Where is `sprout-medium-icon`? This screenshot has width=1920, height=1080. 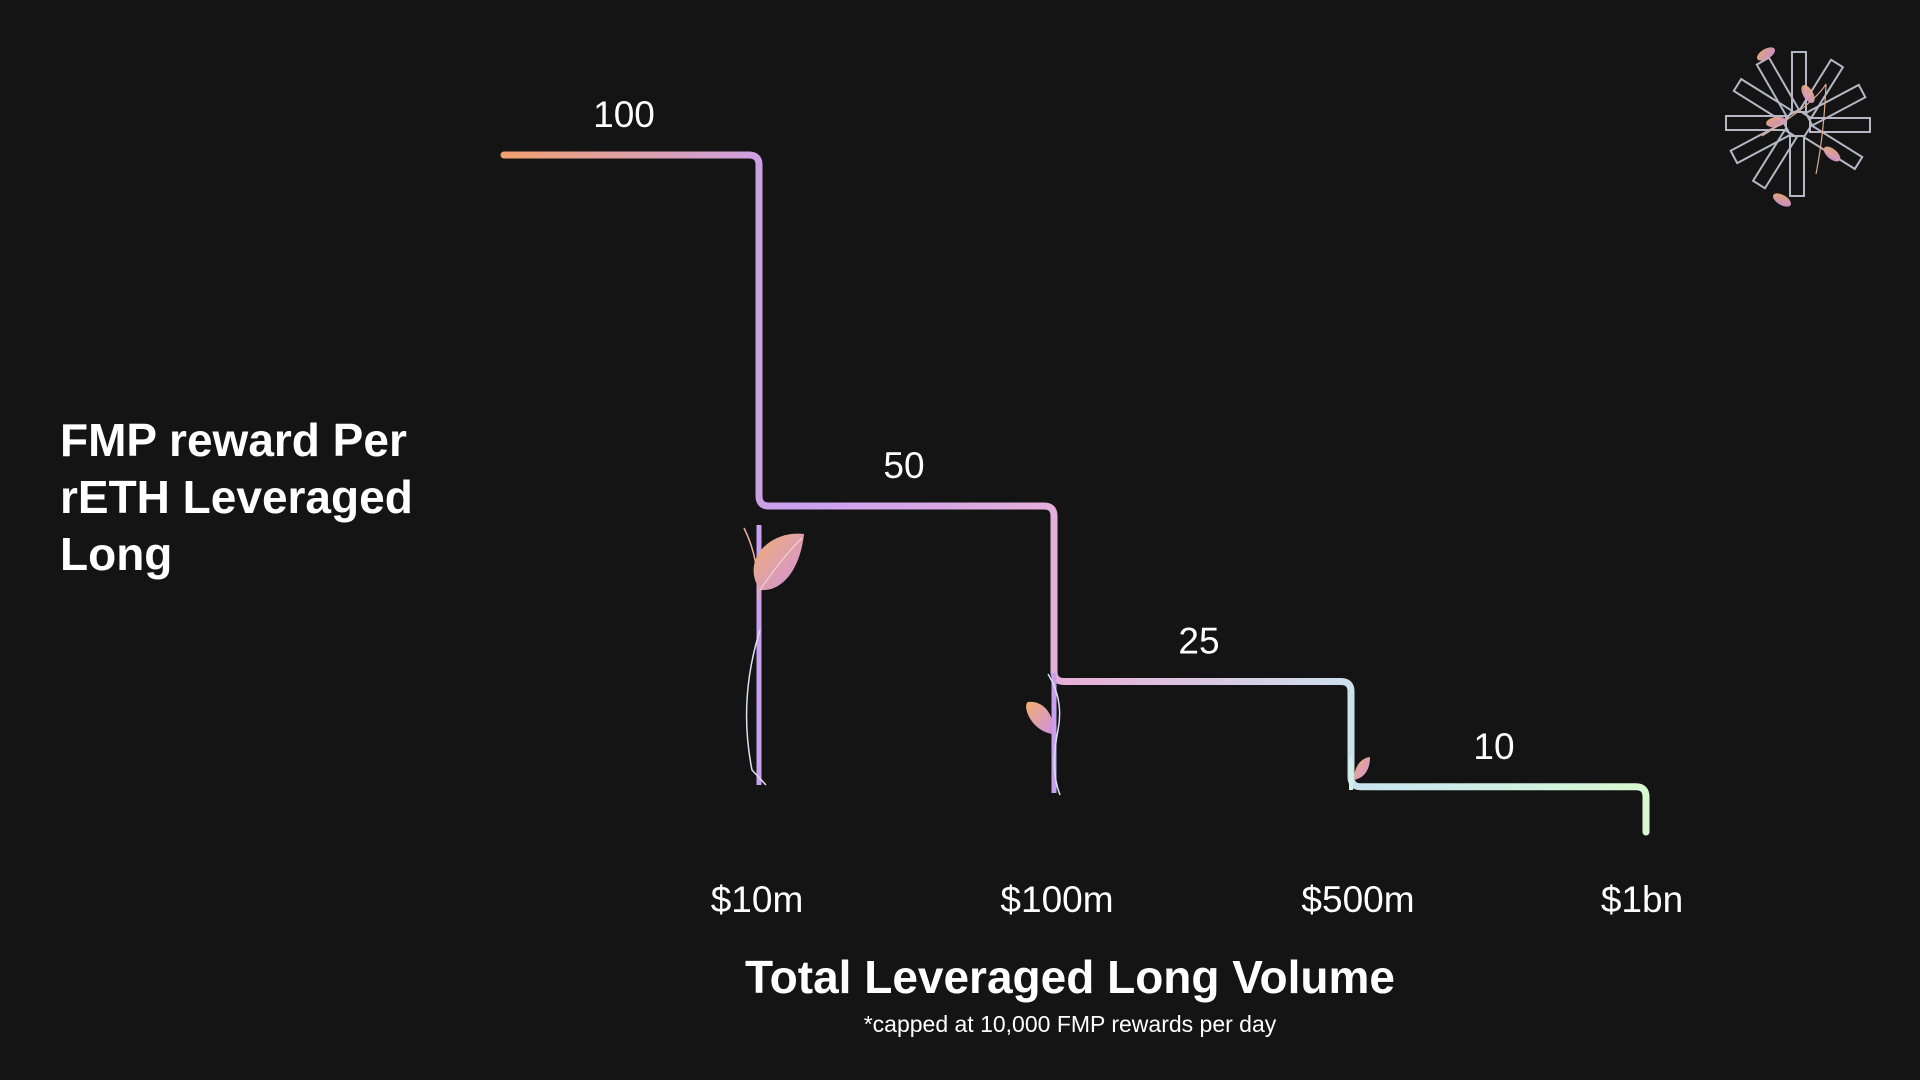 sprout-medium-icon is located at coordinates (1043, 734).